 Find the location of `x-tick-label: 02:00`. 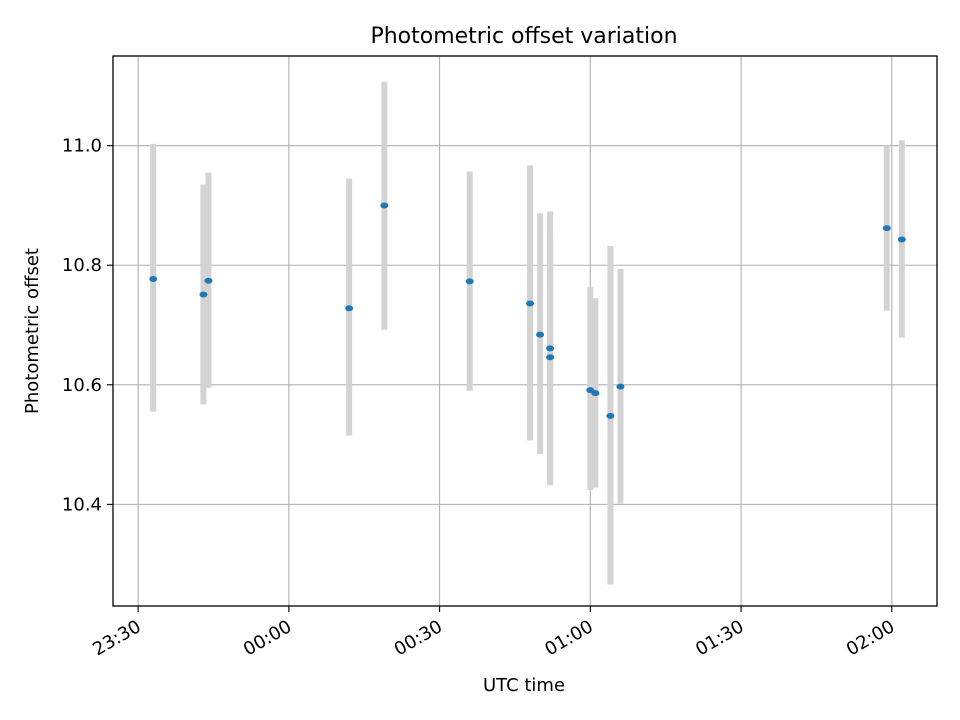

x-tick-label: 02:00 is located at coordinates (870, 638).